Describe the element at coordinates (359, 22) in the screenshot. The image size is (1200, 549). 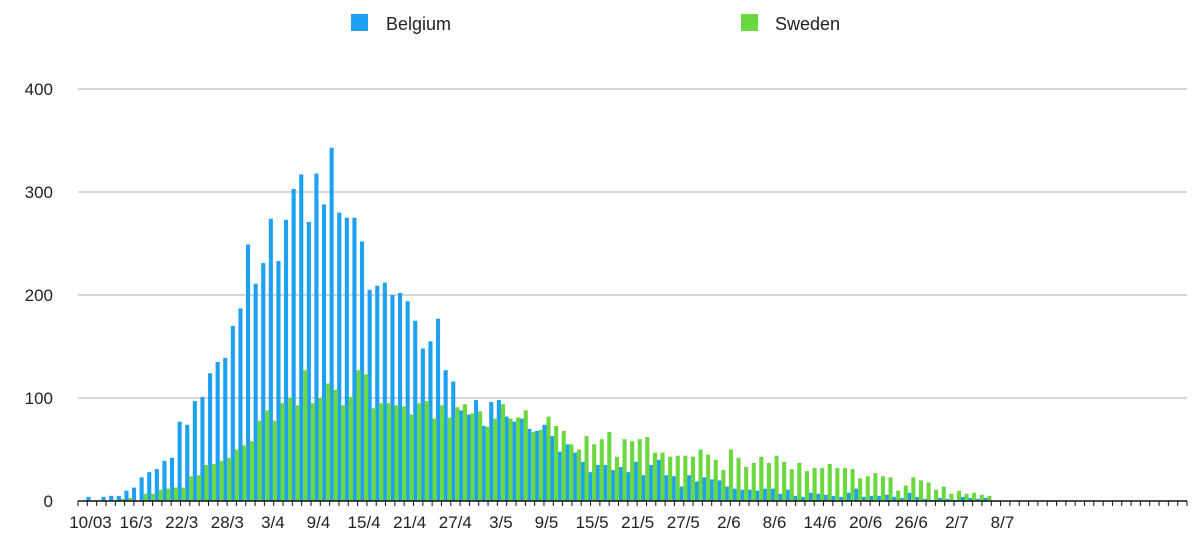
I see `legend-swatch-belgium` at that location.